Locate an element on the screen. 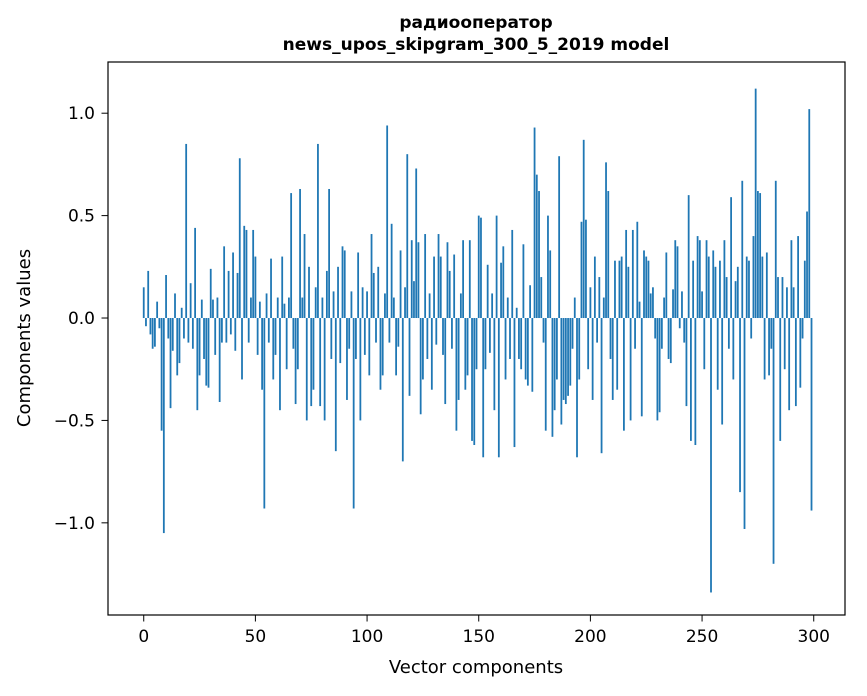 This screenshot has height=696, width=867. x-tick-label: 200 is located at coordinates (590, 637).